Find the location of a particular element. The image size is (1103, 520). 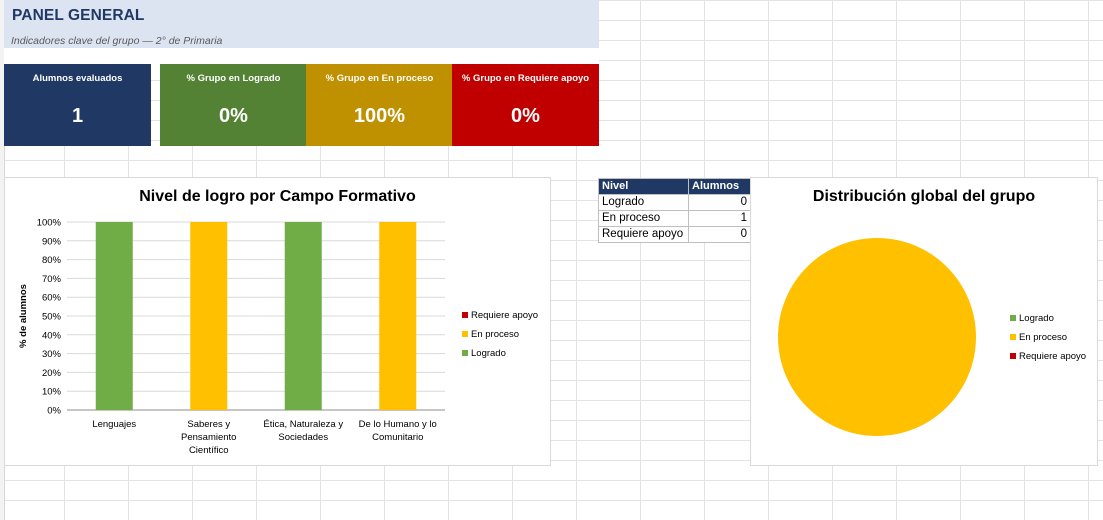

y-tick-label: 20% is located at coordinates (52, 373).